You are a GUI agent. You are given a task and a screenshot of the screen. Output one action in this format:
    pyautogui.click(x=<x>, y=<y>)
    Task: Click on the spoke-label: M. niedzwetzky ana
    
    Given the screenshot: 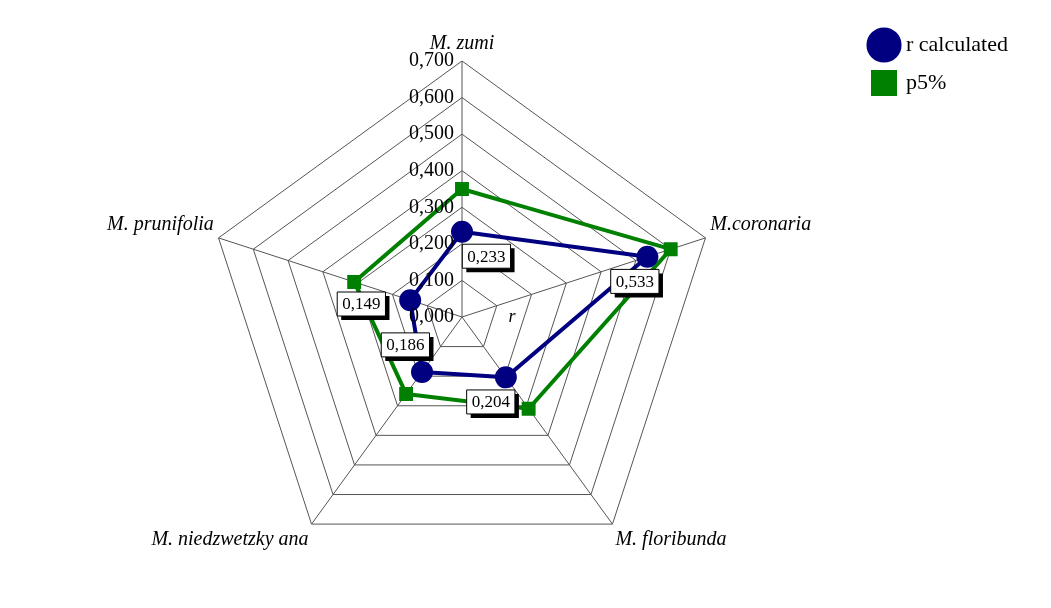 What is the action you would take?
    pyautogui.click(x=229, y=539)
    